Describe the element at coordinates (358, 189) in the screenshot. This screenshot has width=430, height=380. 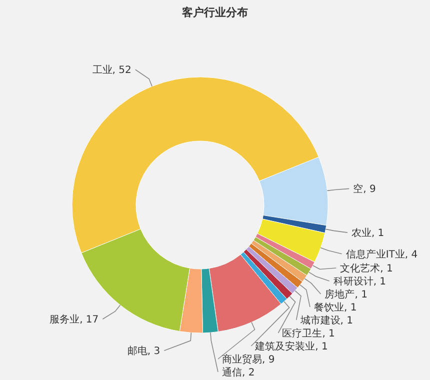
I see `slice-label: 空` at that location.